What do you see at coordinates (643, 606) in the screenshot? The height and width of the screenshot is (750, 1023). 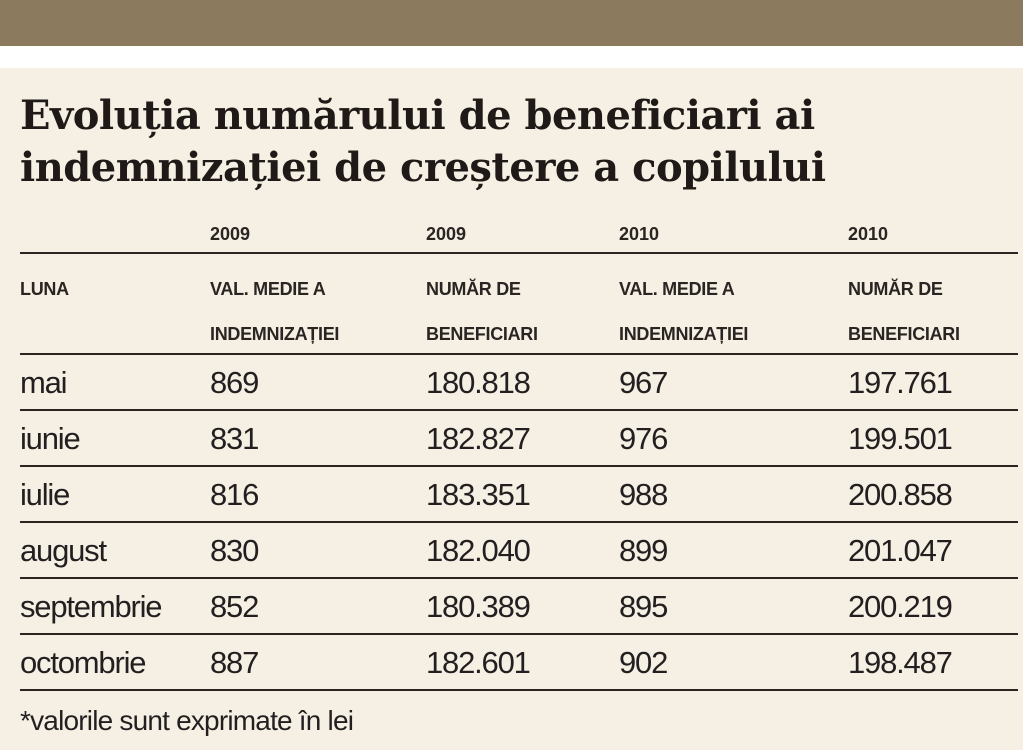 I see `val2010-cell: 895` at bounding box center [643, 606].